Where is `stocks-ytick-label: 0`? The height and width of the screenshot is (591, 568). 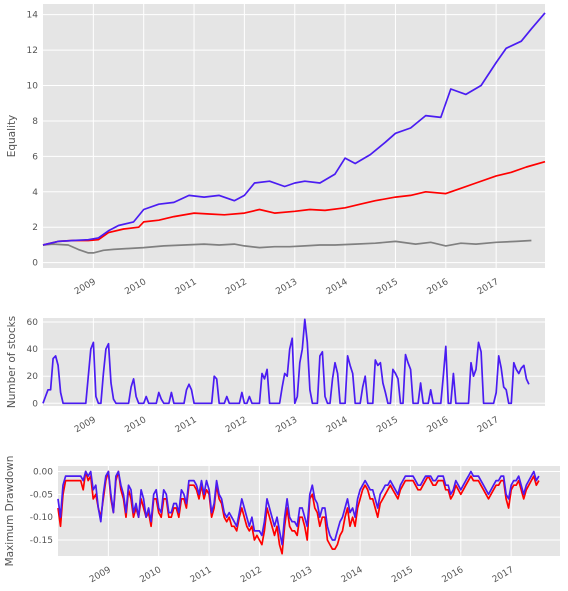 stocks-ytick-label: 0 is located at coordinates (35, 404).